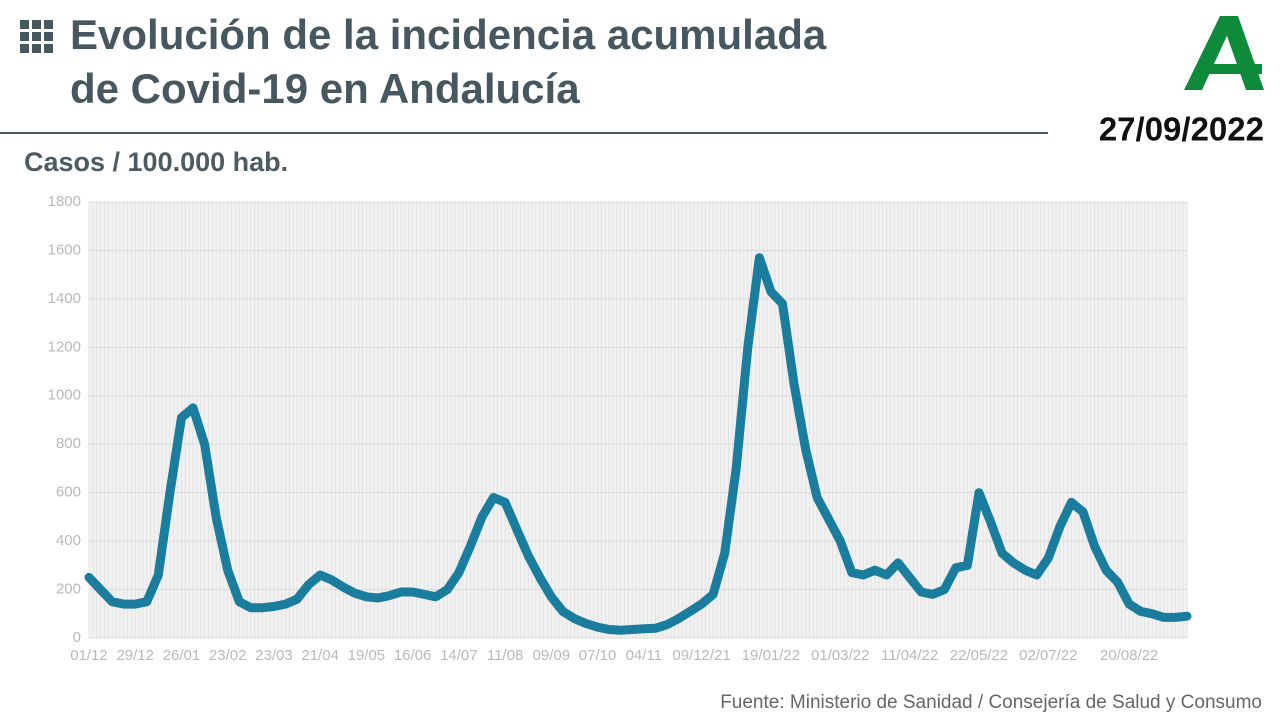 This screenshot has height=719, width=1280. What do you see at coordinates (1129, 655) in the screenshot?
I see `x-tick-label: 20/08/22` at bounding box center [1129, 655].